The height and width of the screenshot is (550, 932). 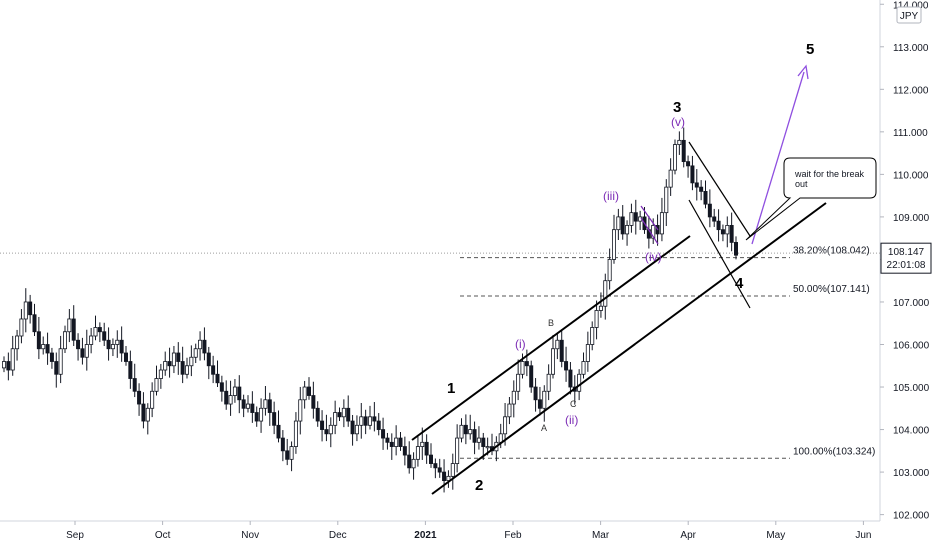 What do you see at coordinates (601, 535) in the screenshot?
I see `x-tick-label: Mar` at bounding box center [601, 535].